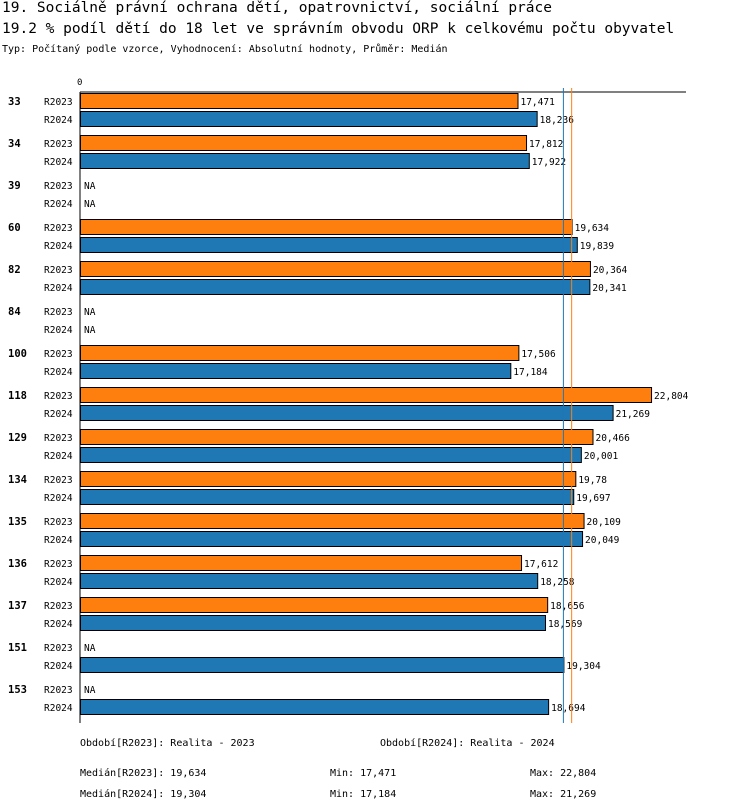  Describe the element at coordinates (363, 773) in the screenshot. I see `min-2023-text: Min: 17,471` at that location.